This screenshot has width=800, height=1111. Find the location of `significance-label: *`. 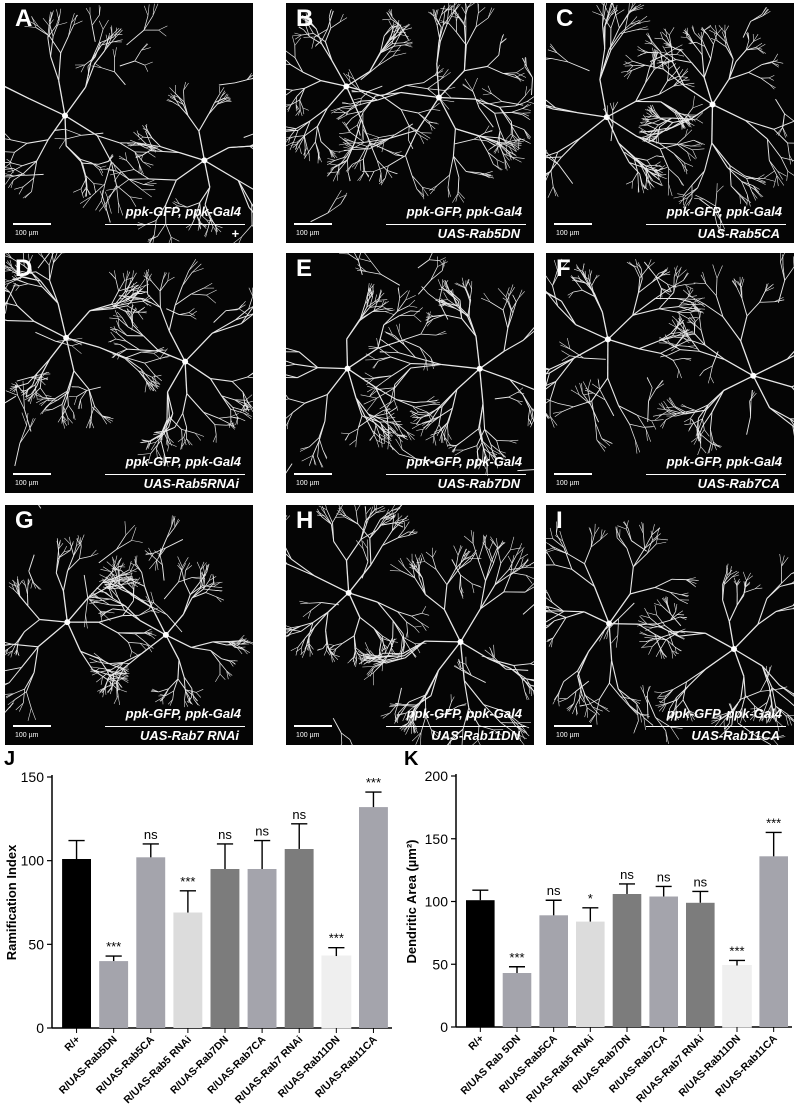

significance-label: * is located at coordinates (590, 898).